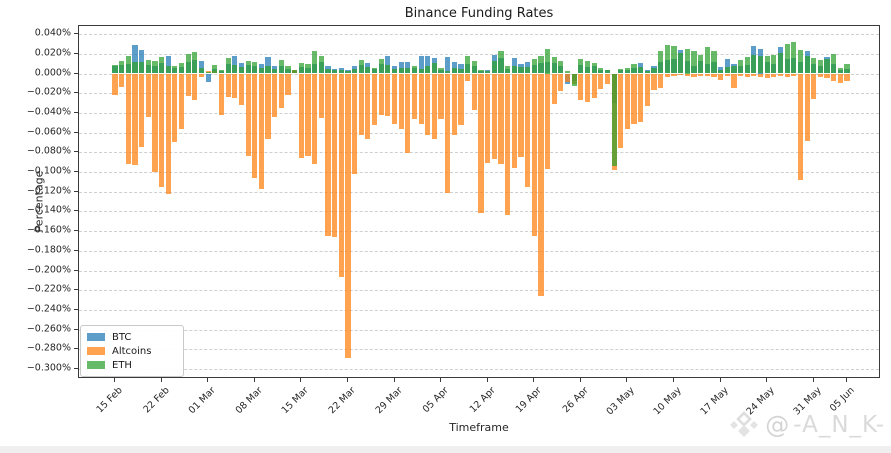 This screenshot has height=453, width=891. Describe the element at coordinates (202, 401) in the screenshot. I see `x-tick-label: 01 Mar` at that location.